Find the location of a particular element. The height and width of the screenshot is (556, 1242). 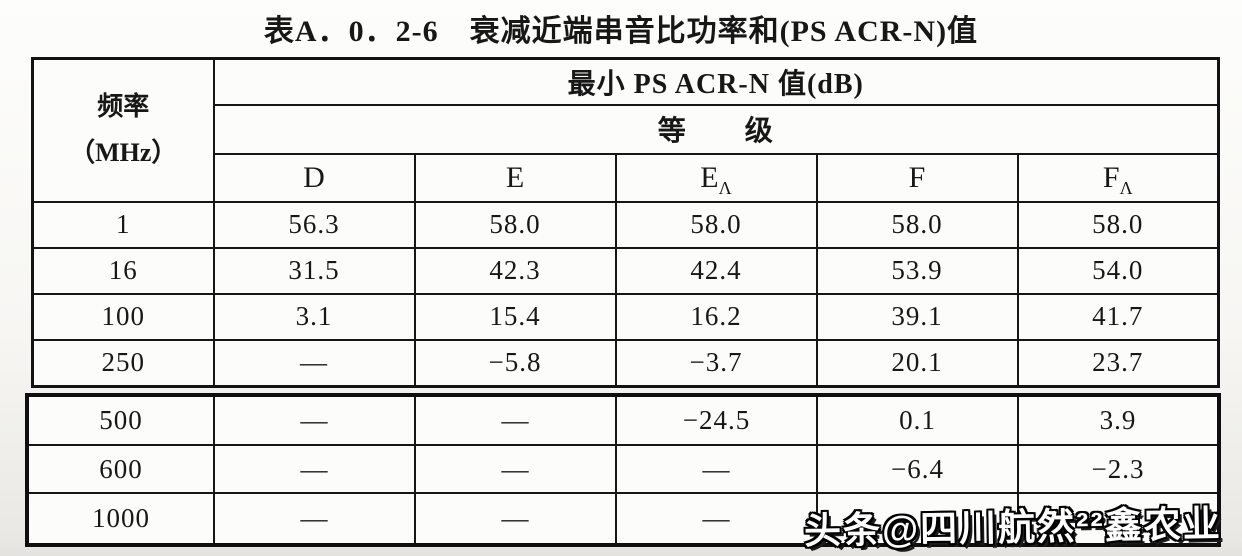

freq-header-cell: 频率 （MHz） is located at coordinates (123, 130).